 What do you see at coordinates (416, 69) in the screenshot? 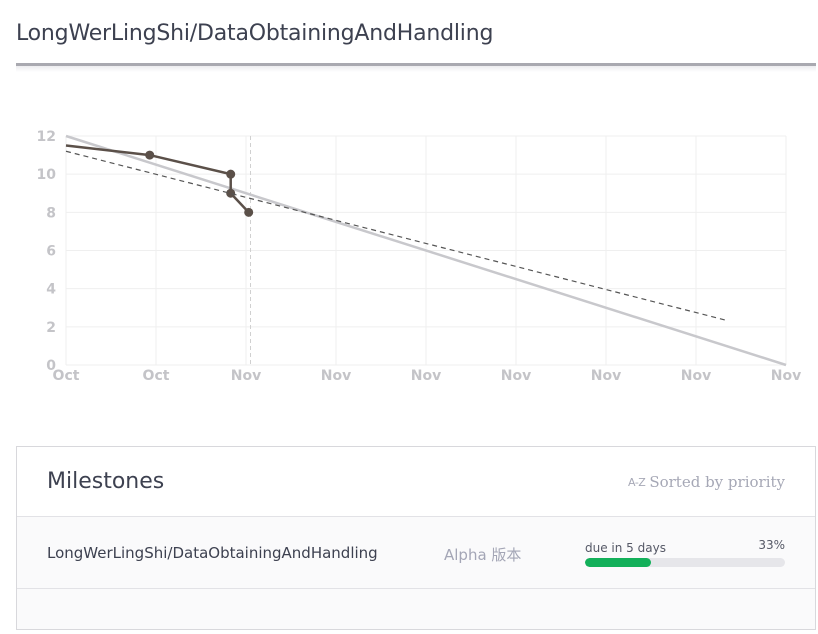
I see `header-shadow` at bounding box center [416, 69].